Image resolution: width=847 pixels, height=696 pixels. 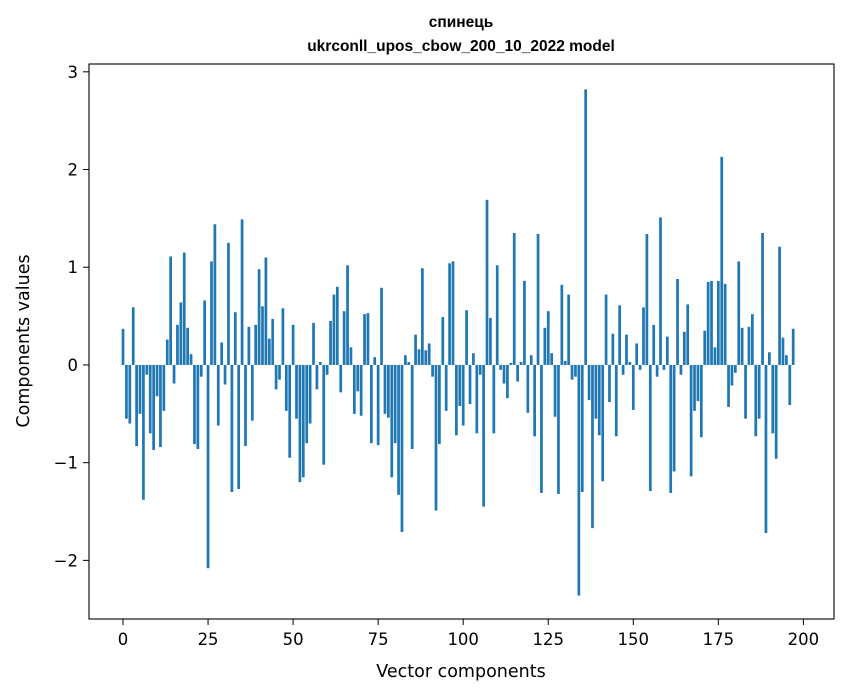 What do you see at coordinates (73, 170) in the screenshot?
I see `y-tick-label: 2` at bounding box center [73, 170].